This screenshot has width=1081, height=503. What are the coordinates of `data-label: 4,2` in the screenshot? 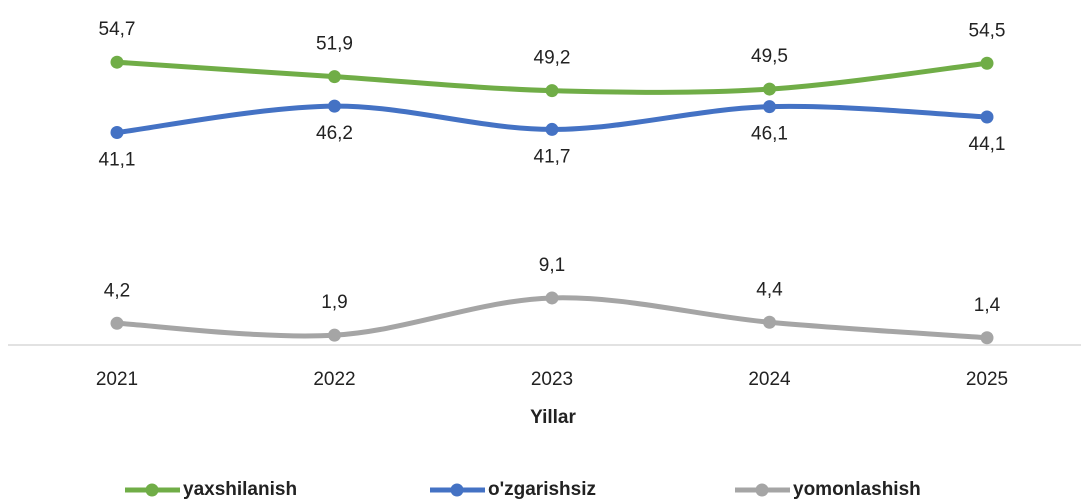 It's located at (117, 290).